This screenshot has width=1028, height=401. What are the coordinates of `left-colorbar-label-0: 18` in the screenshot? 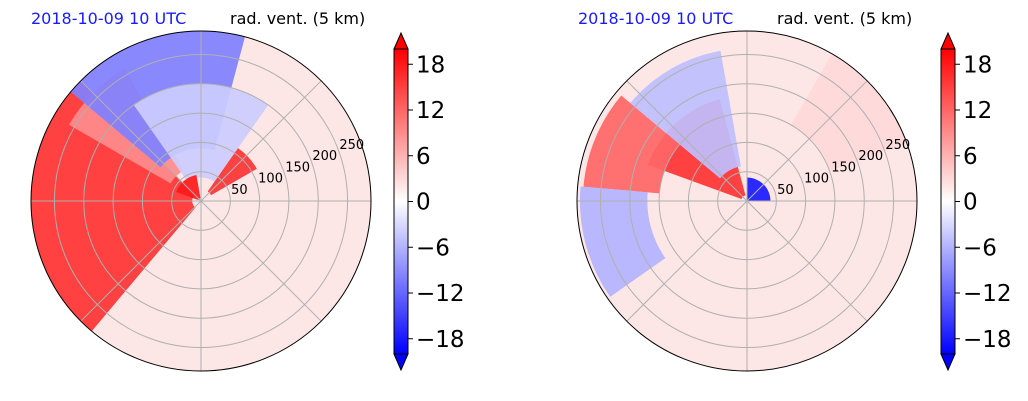 It's located at (430, 65).